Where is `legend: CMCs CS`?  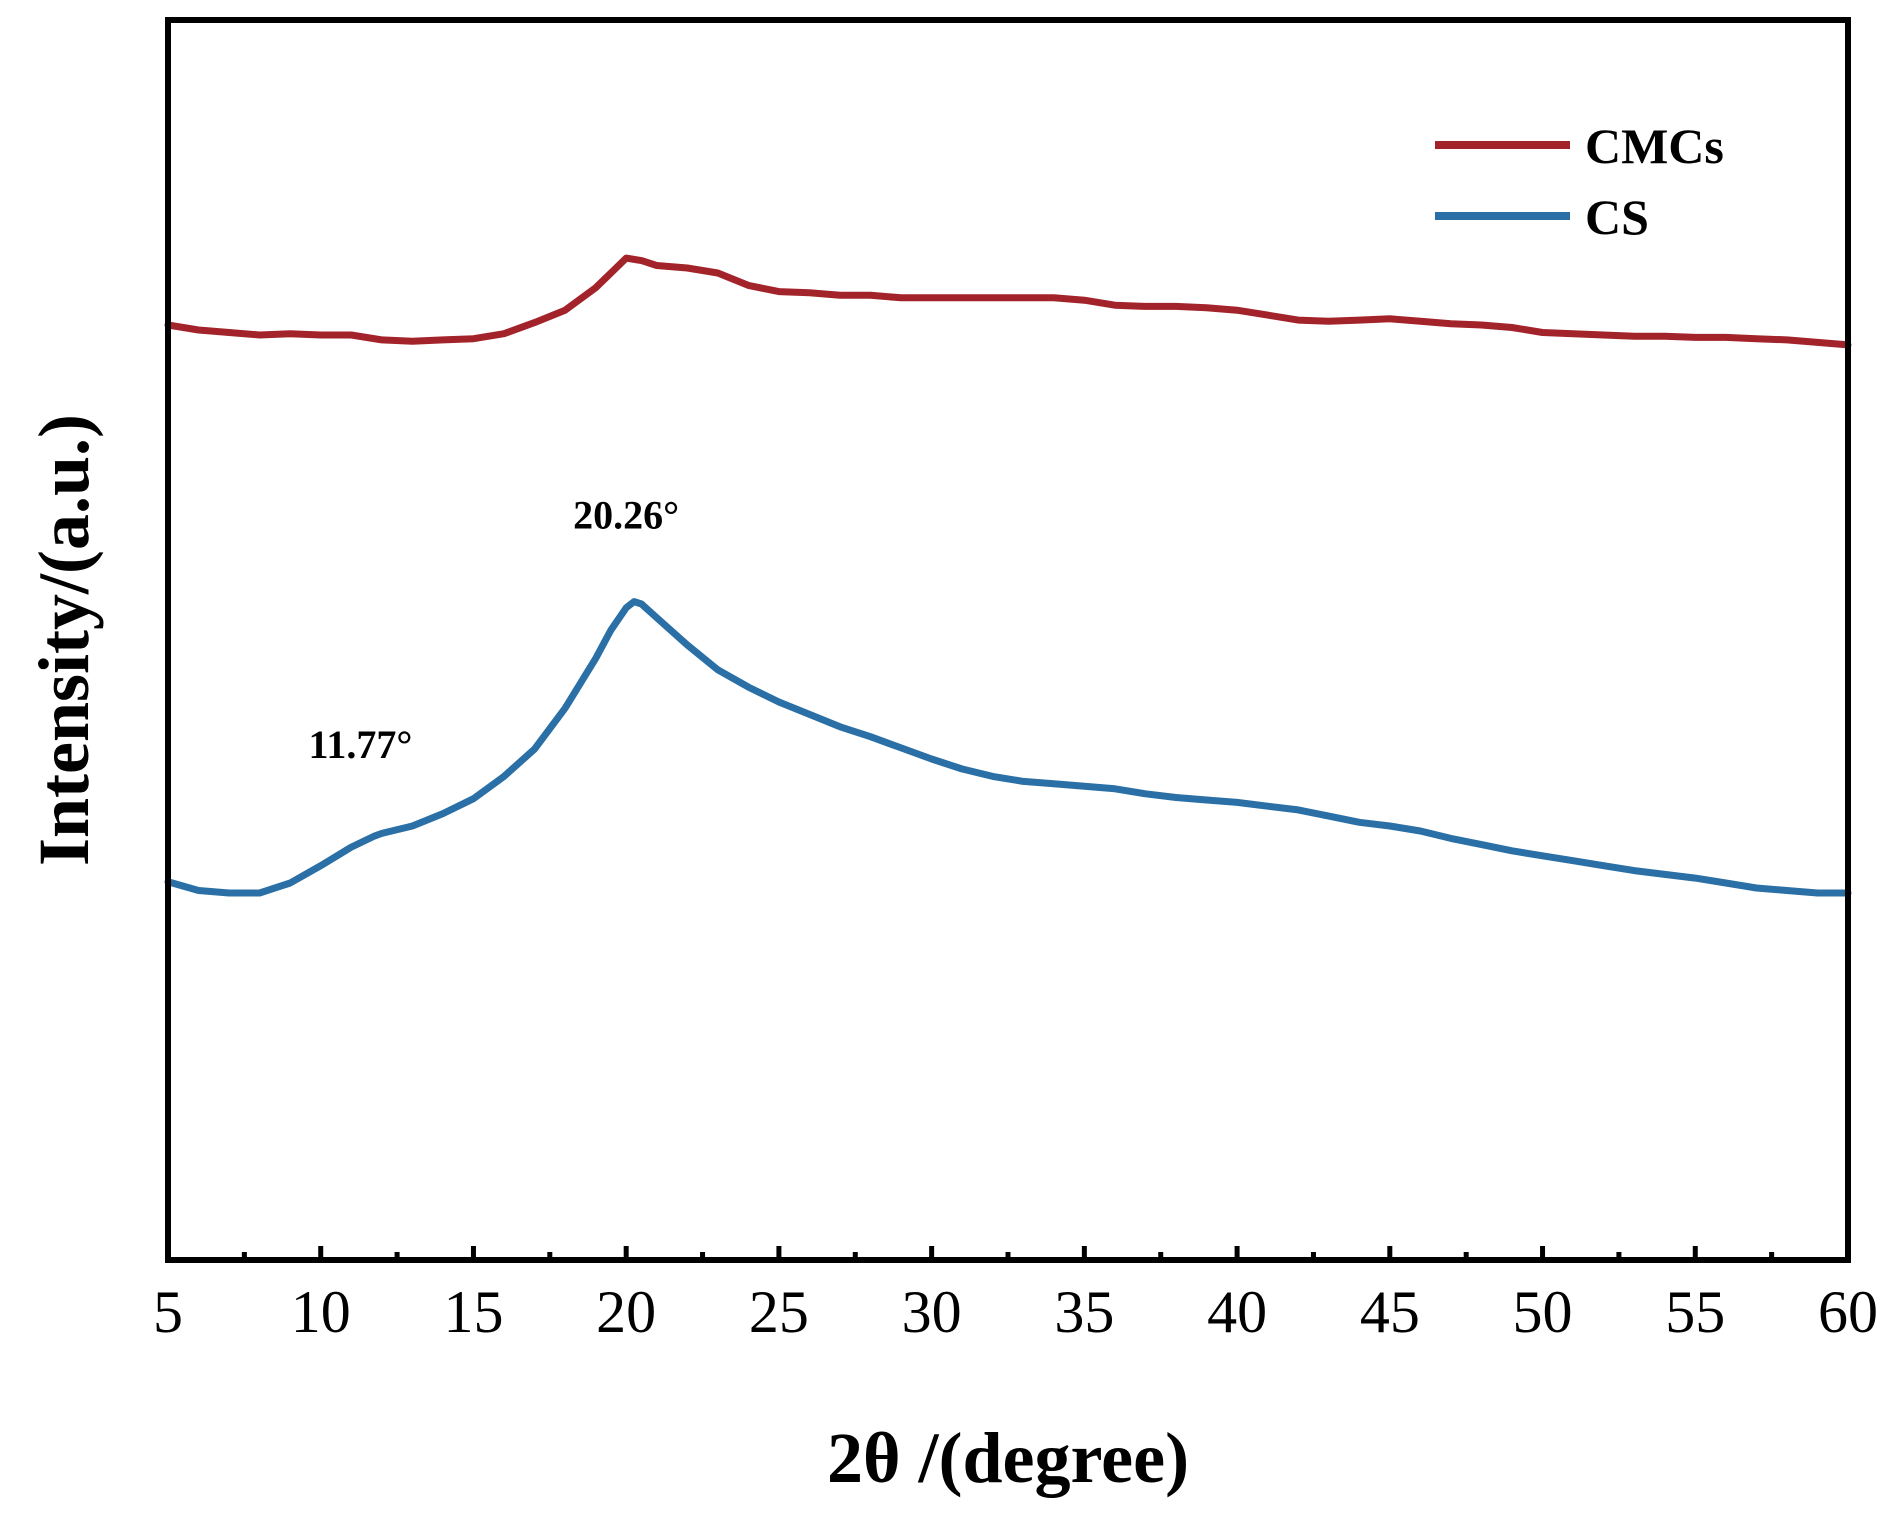 legend: CMCs CS is located at coordinates (1579, 181).